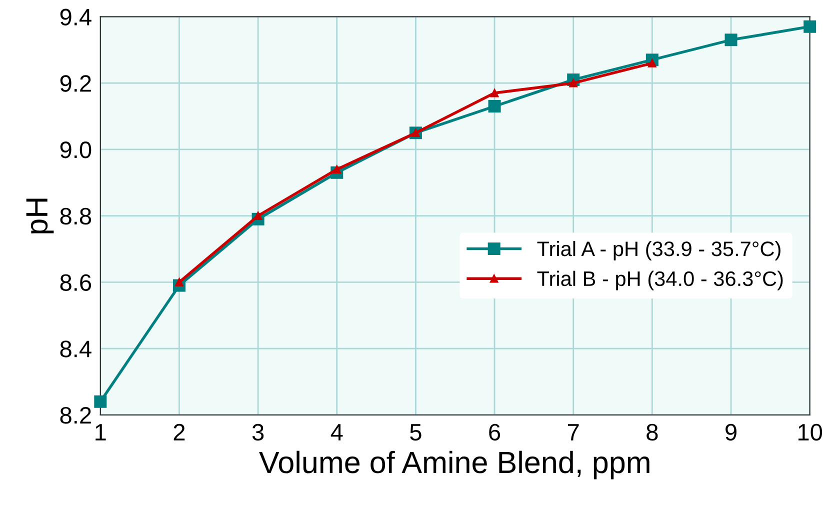  I want to click on x-tick-label: 5, so click(416, 432).